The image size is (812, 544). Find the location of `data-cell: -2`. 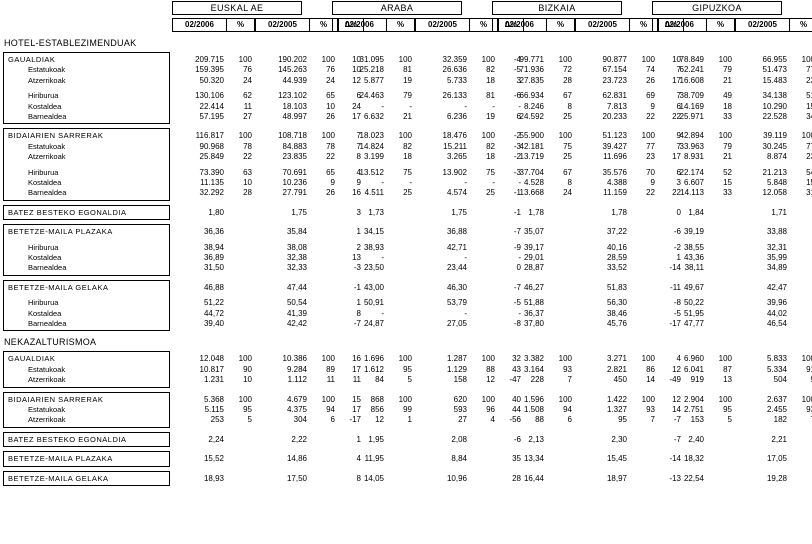

data-cell: -2 is located at coordinates (677, 247).